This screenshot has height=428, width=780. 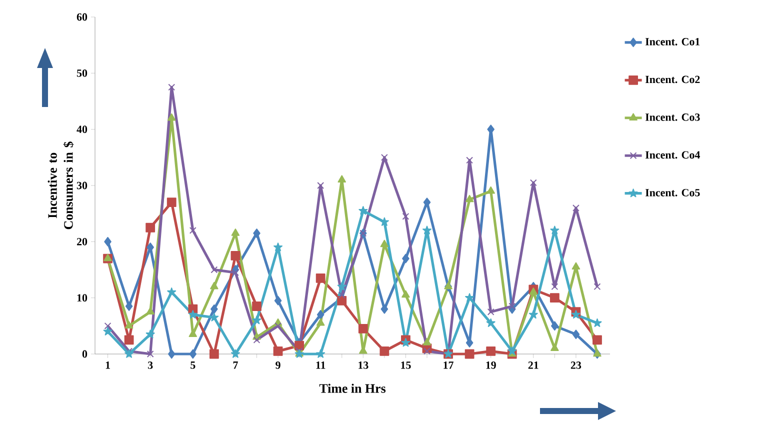 What do you see at coordinates (672, 192) in the screenshot?
I see `legend-label: Incent. Co5` at bounding box center [672, 192].